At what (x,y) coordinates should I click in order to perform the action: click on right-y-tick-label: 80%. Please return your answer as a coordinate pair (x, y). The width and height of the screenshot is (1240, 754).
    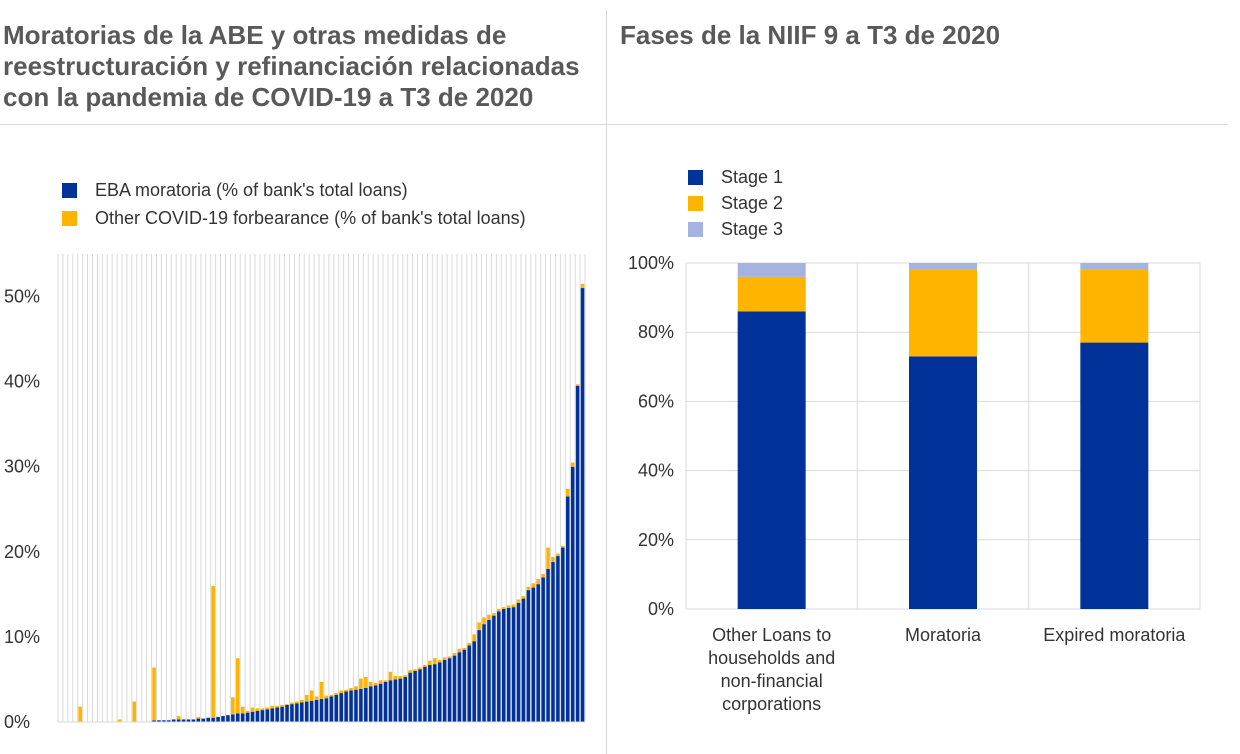
    Looking at the image, I should click on (656, 332).